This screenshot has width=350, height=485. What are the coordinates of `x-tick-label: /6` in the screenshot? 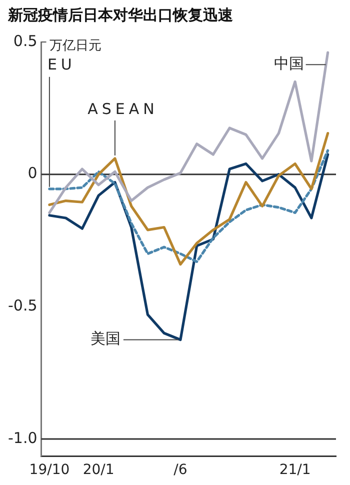 It's located at (181, 470).